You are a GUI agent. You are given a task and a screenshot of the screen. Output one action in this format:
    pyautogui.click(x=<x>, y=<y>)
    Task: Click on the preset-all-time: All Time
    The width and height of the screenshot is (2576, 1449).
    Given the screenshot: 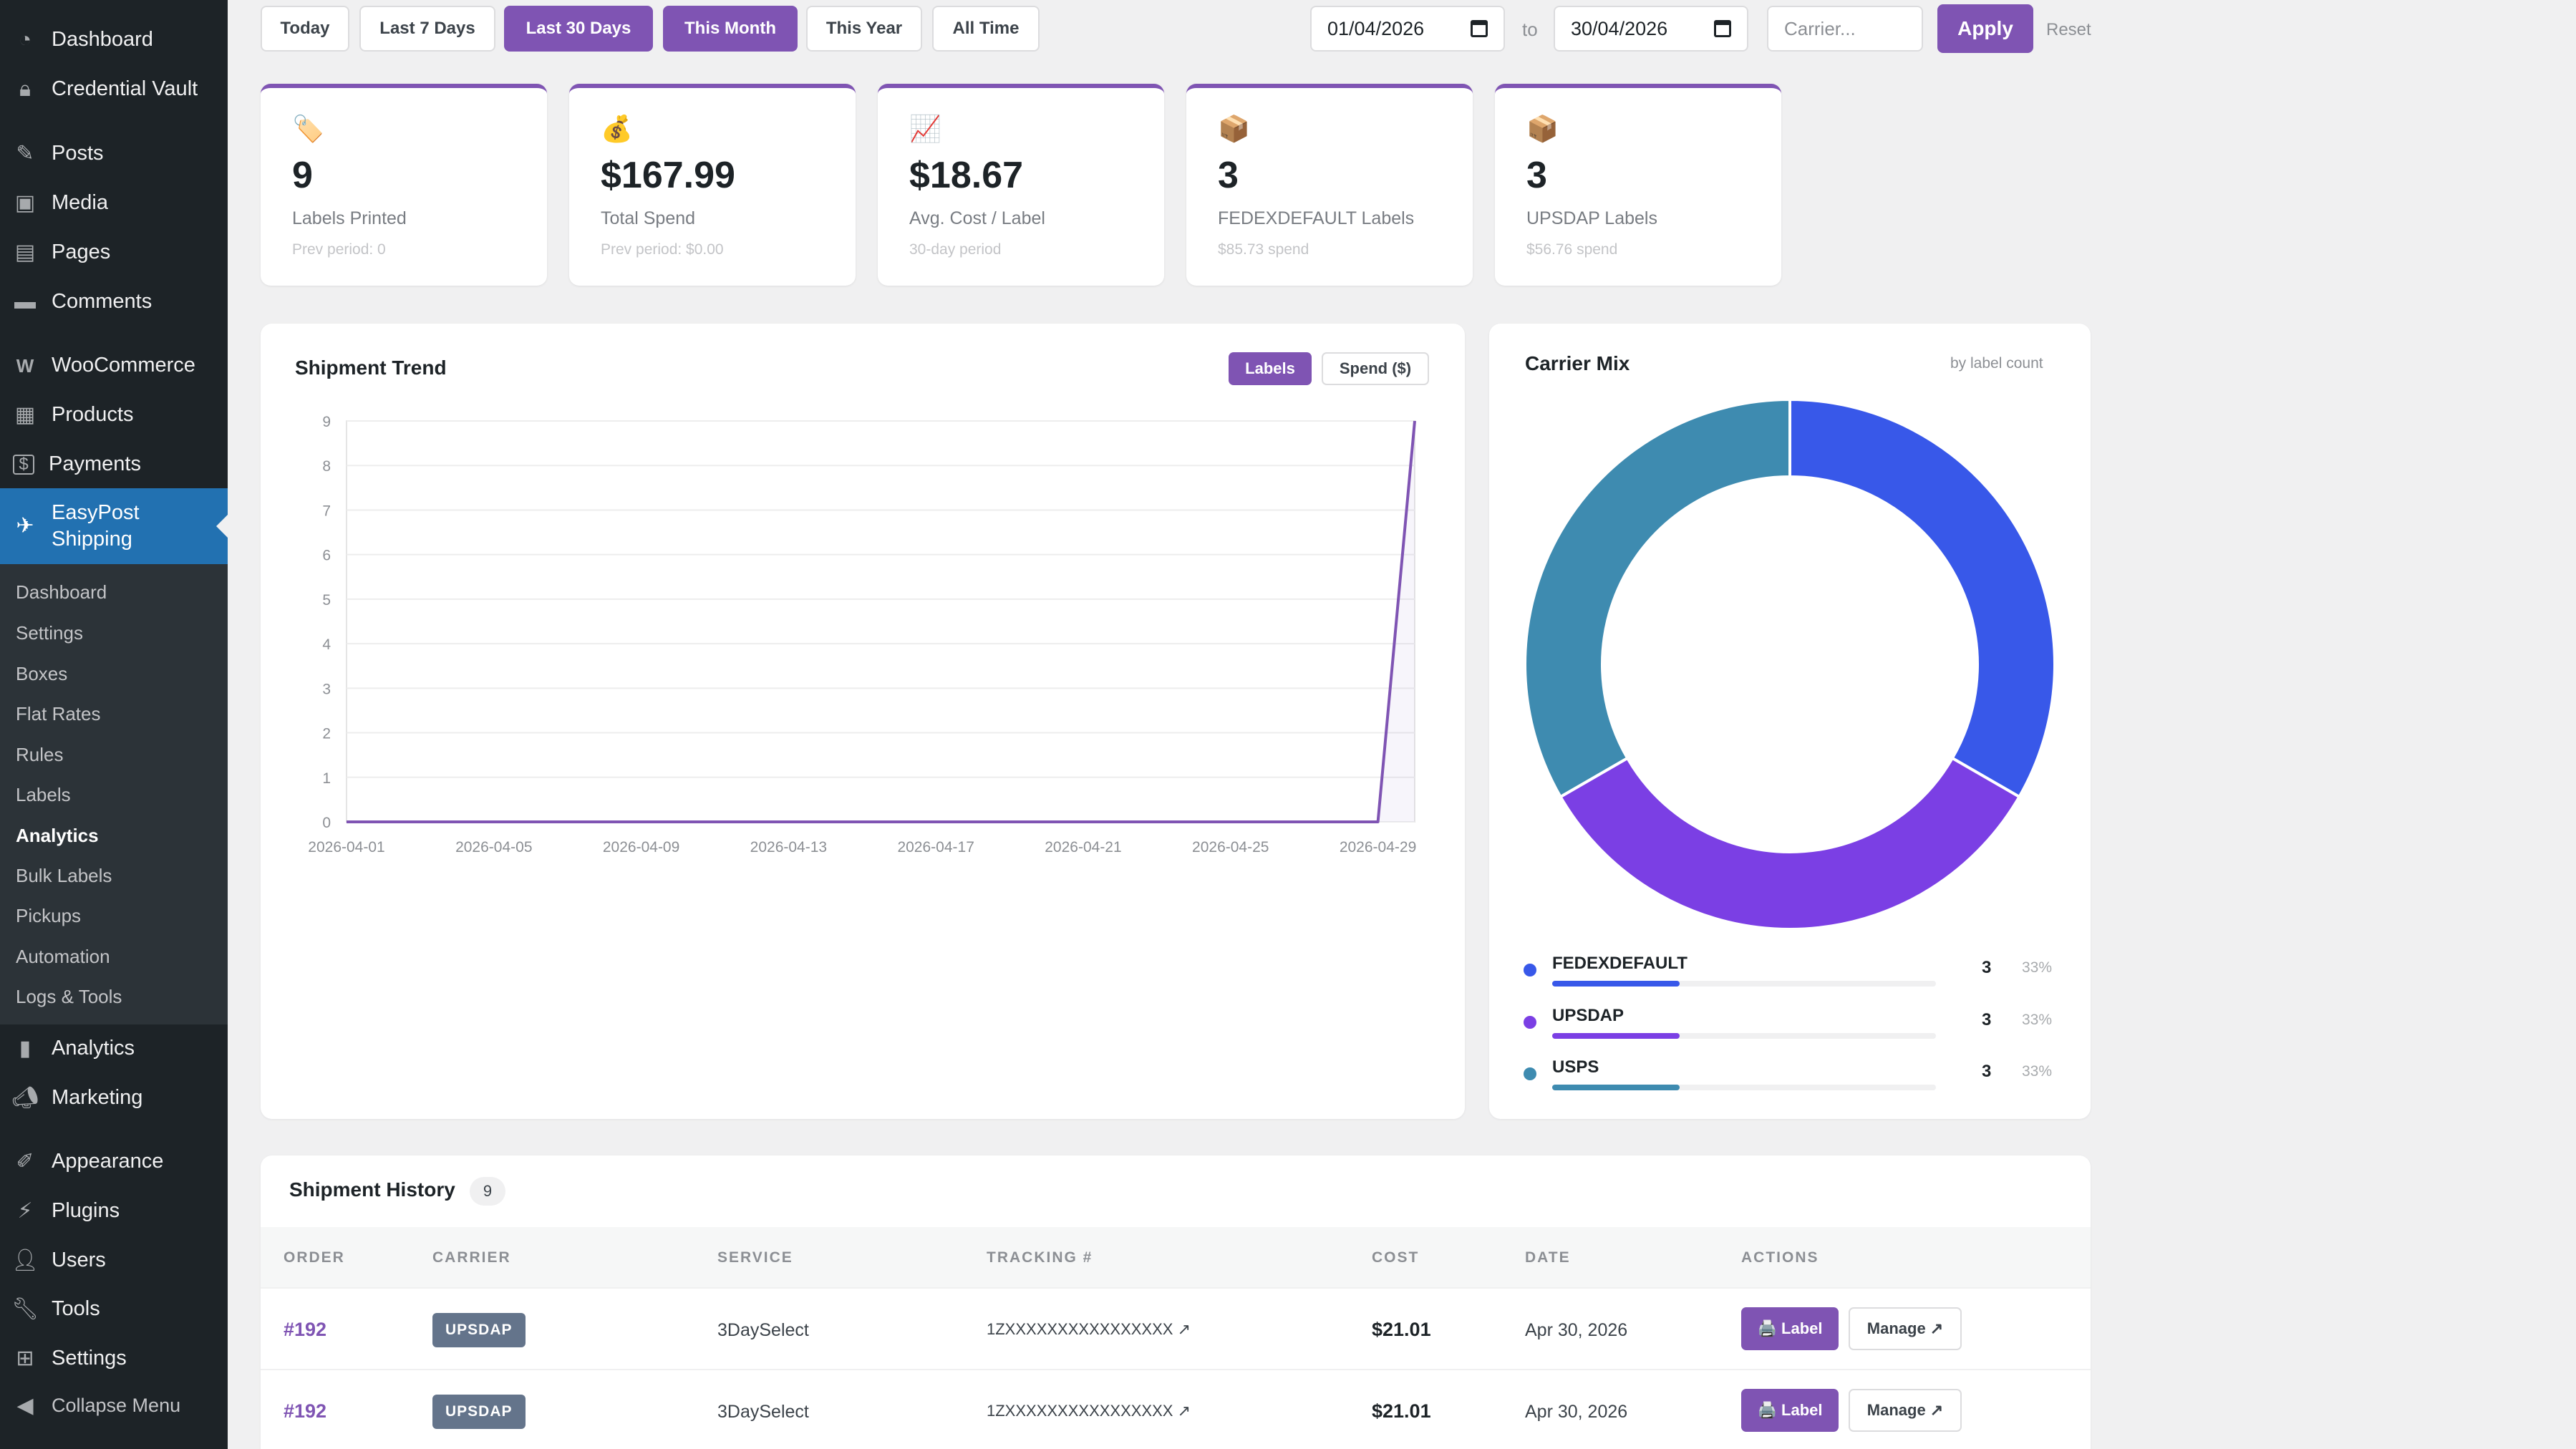 What is the action you would take?
    pyautogui.click(x=986, y=29)
    